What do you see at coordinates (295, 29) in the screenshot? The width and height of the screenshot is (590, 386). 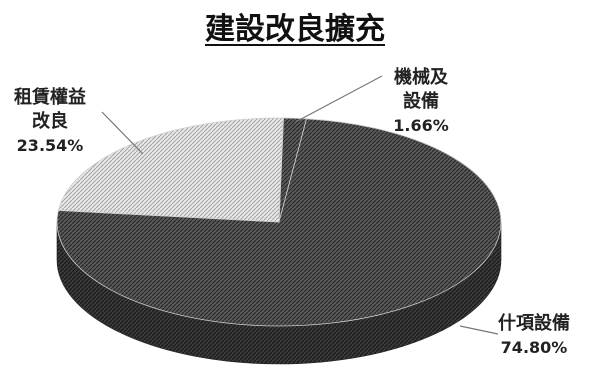 I see `chart-title: 建設改良擴充` at bounding box center [295, 29].